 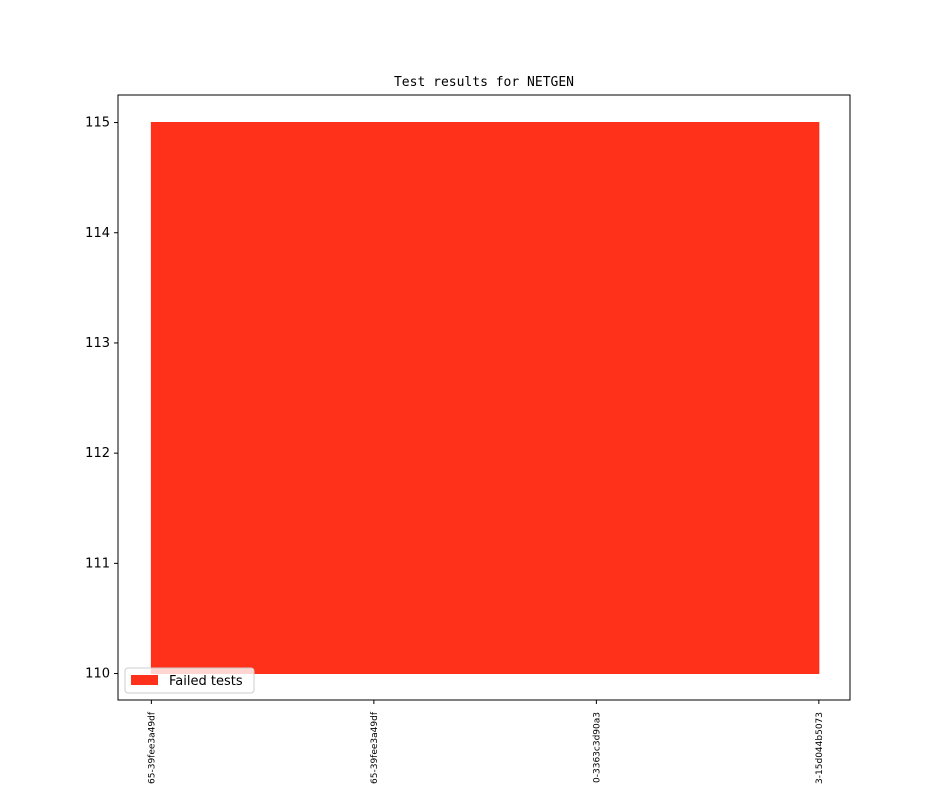 I want to click on y-tick-label: 110, so click(x=97, y=674).